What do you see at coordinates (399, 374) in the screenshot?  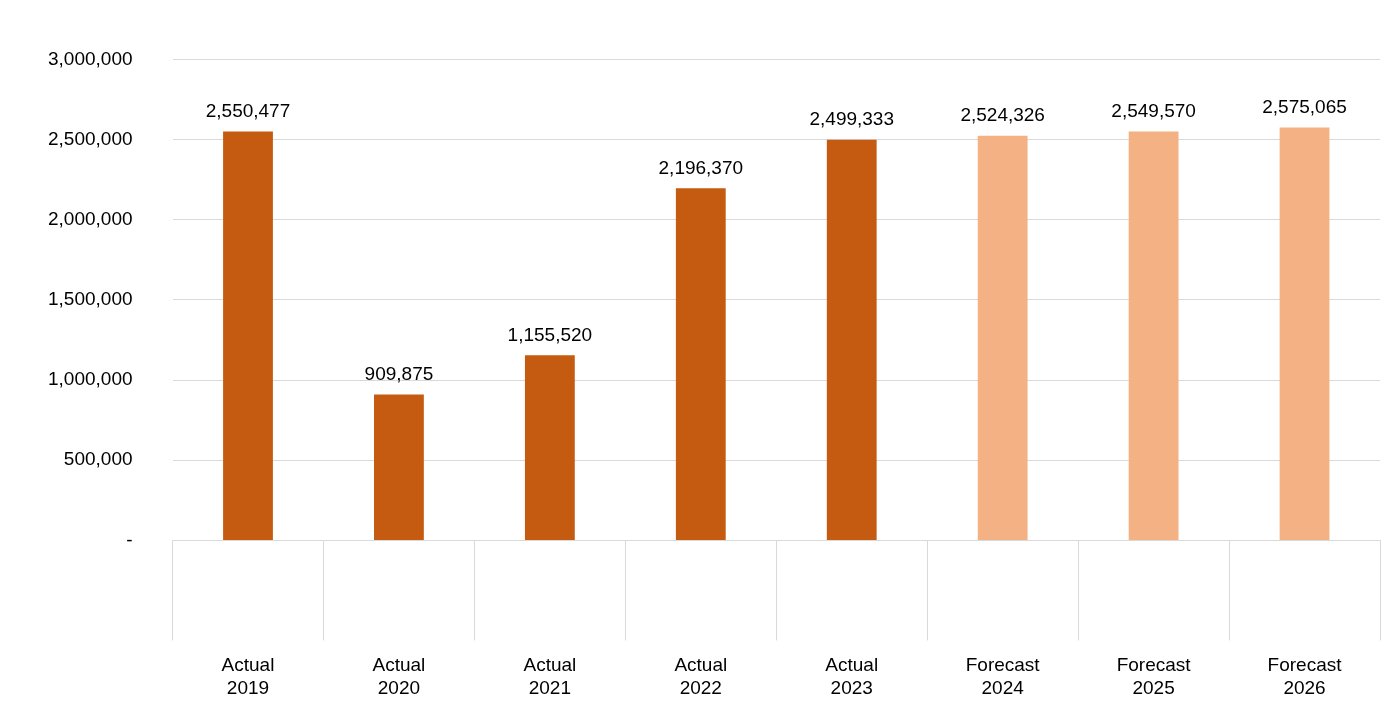 I see `data-label: 909,875` at bounding box center [399, 374].